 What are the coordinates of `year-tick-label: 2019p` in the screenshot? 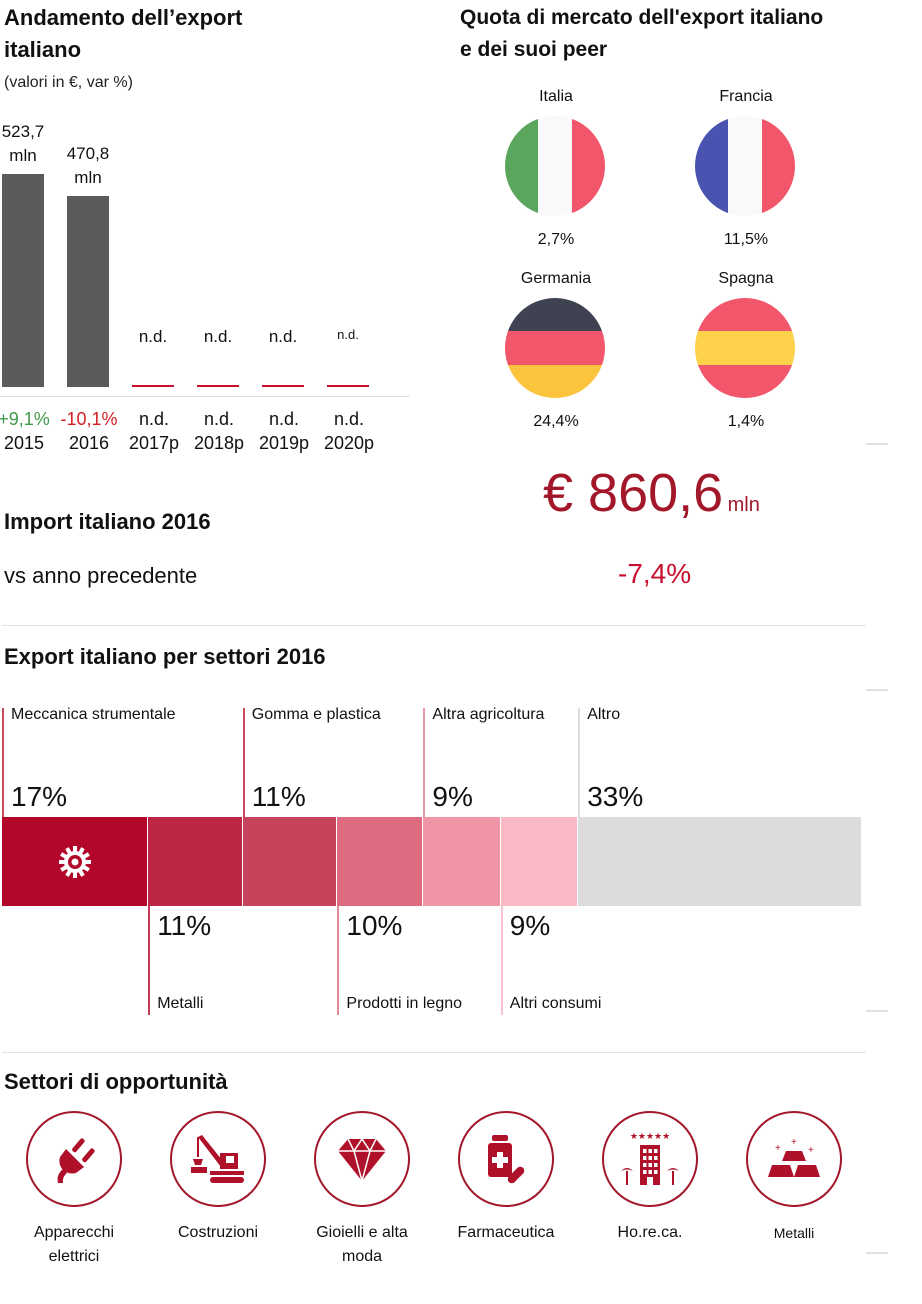 It's located at (284, 443).